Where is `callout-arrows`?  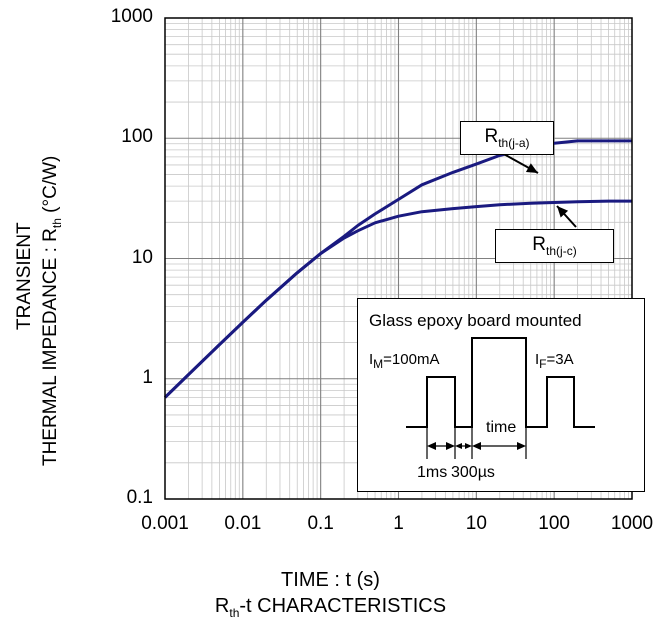 callout-arrows is located at coordinates (539, 190).